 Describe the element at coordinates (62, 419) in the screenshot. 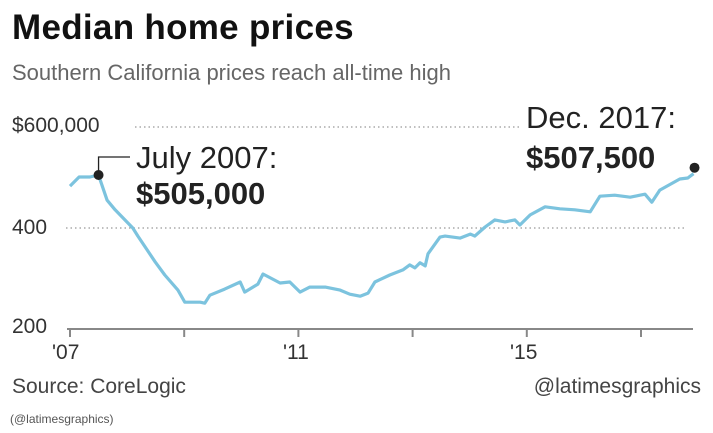

I see `credit-note: (@latimesgraphics)` at that location.